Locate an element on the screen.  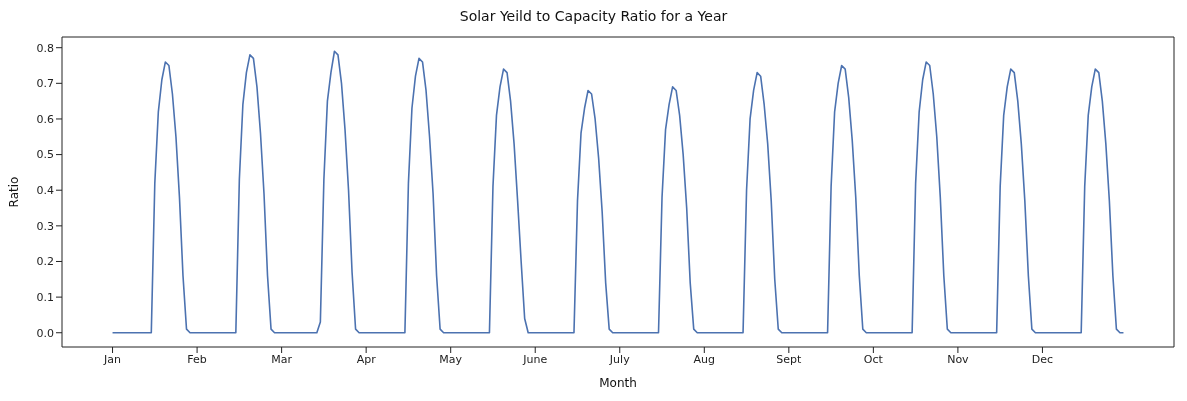
y-tick-label: 0.4 is located at coordinates (45, 191).